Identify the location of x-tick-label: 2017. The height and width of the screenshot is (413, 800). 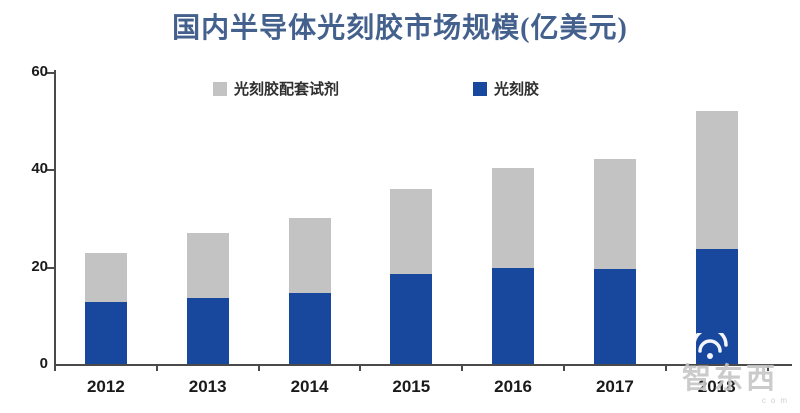
(614, 386).